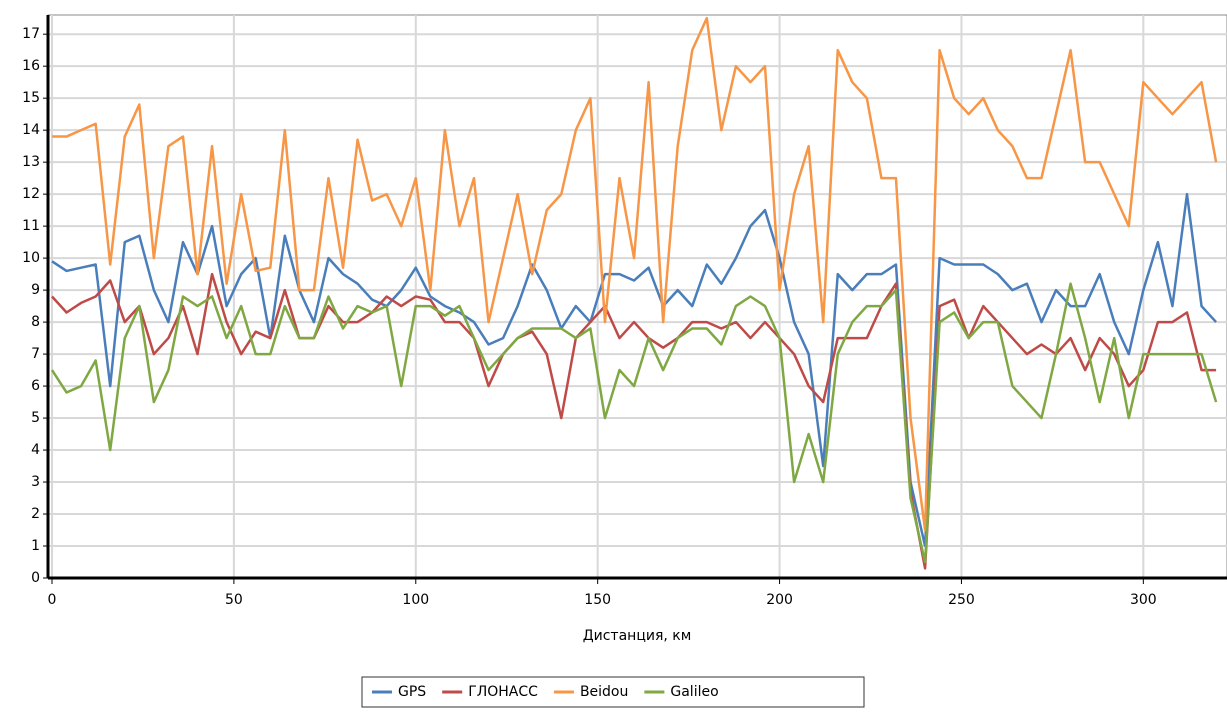 This screenshot has height=714, width=1227. What do you see at coordinates (597, 600) in the screenshot?
I see `x-tick-label: 150` at bounding box center [597, 600].